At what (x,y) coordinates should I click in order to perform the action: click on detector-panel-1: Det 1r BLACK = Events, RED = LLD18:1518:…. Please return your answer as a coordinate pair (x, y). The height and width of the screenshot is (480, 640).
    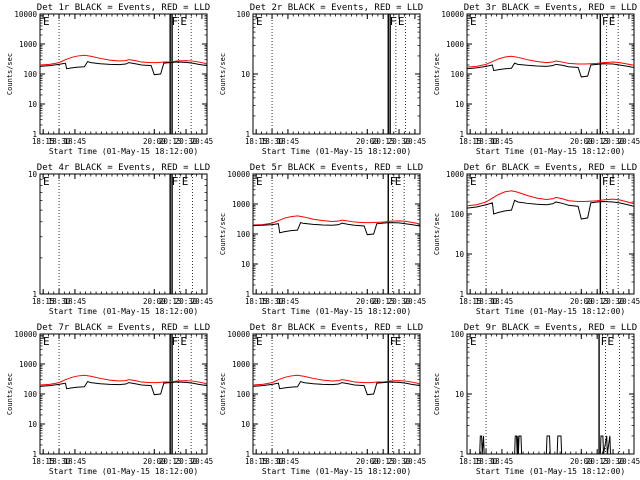
    Looking at the image, I should click on (109, 79).